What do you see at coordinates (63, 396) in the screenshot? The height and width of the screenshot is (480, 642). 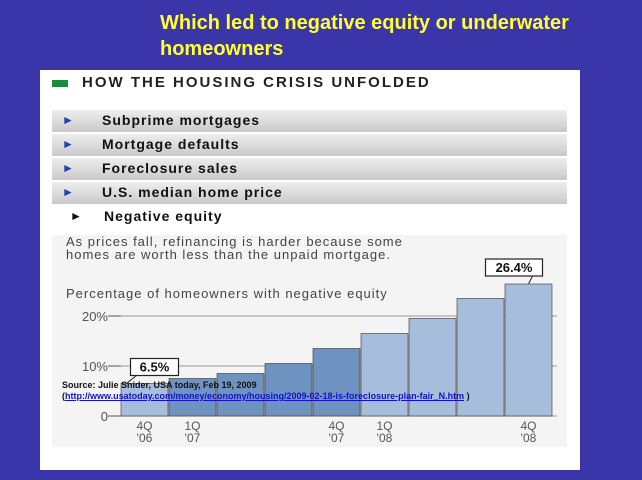 I see `source-open-paren: (` at bounding box center [63, 396].